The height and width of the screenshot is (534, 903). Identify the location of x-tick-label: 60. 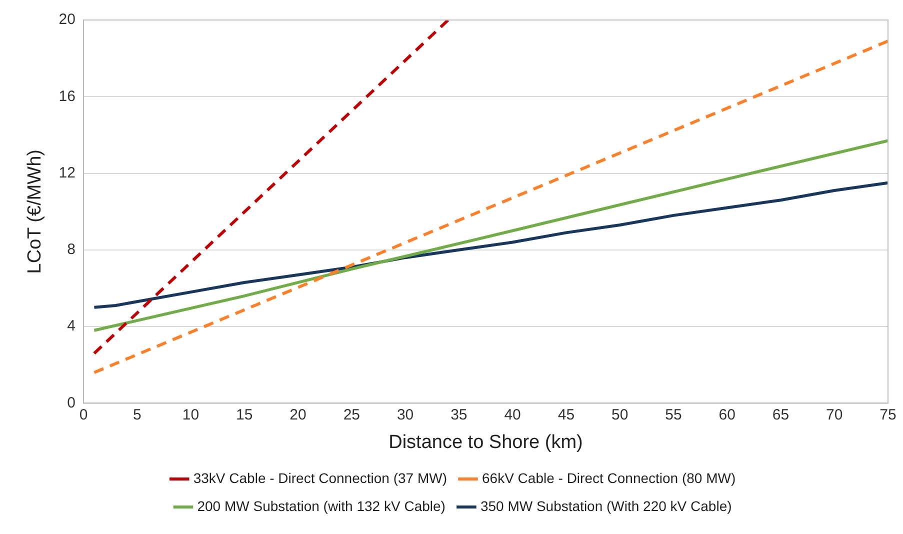
(727, 415).